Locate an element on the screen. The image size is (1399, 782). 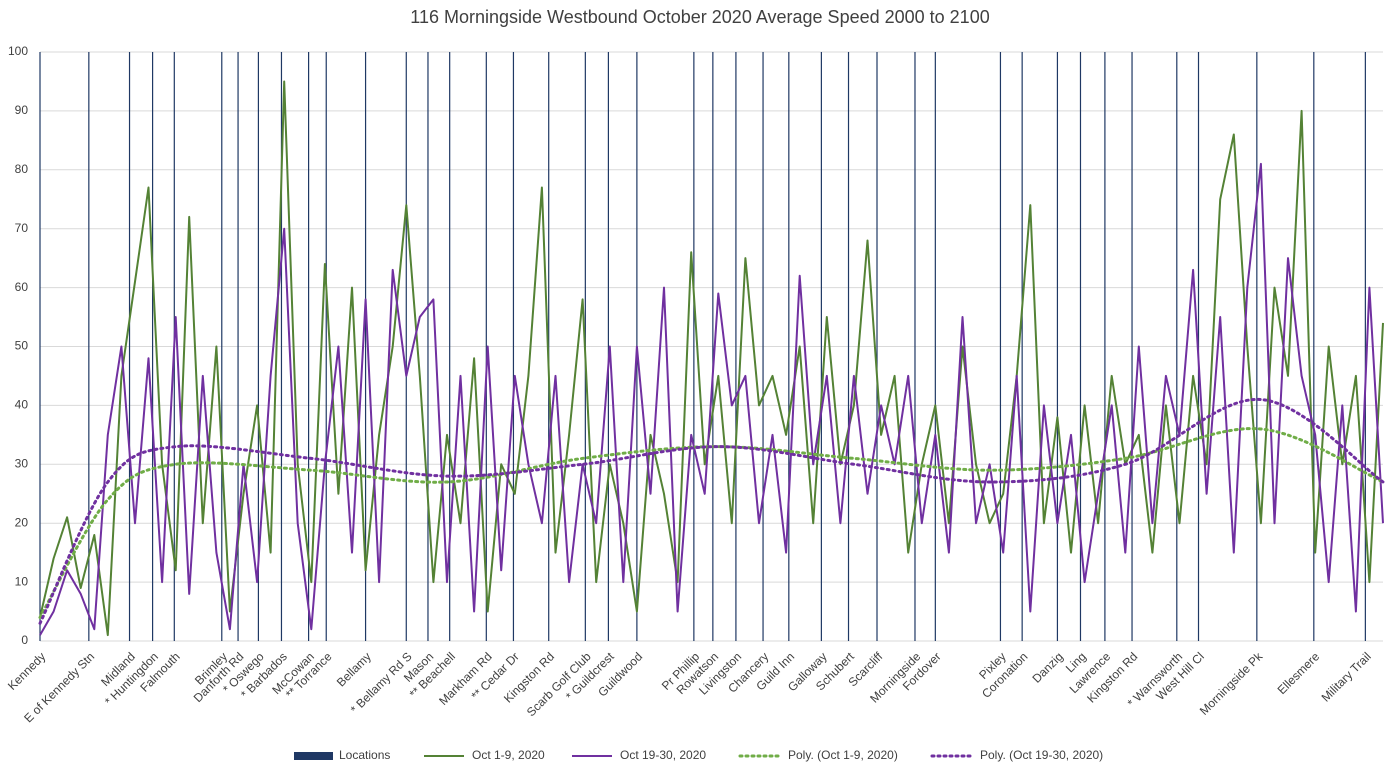
y-tick-label: 60 is located at coordinates (22, 287).